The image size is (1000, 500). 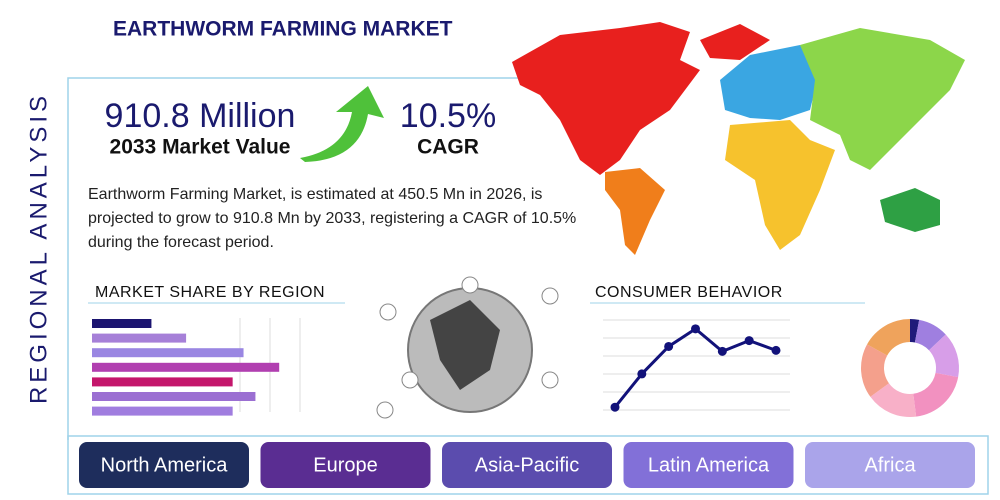 I want to click on section-title: CONSUMER BEHAVIOR, so click(x=689, y=292).